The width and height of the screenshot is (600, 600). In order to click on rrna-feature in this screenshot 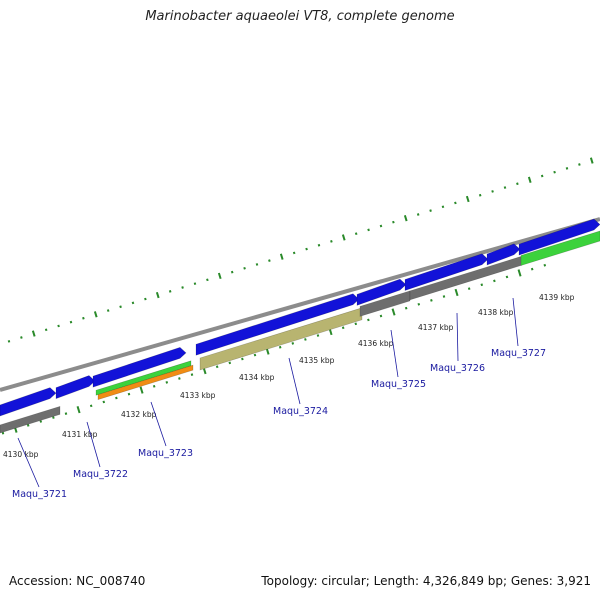, I will do `click(145, 382)`.